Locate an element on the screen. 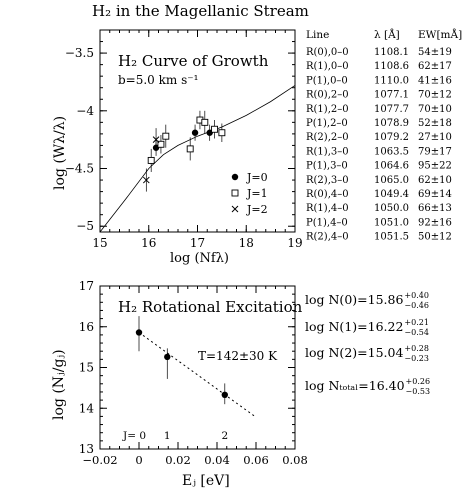 This screenshot has width=464, height=499. table-cell-wavelength: 1063.5 is located at coordinates (391, 151).